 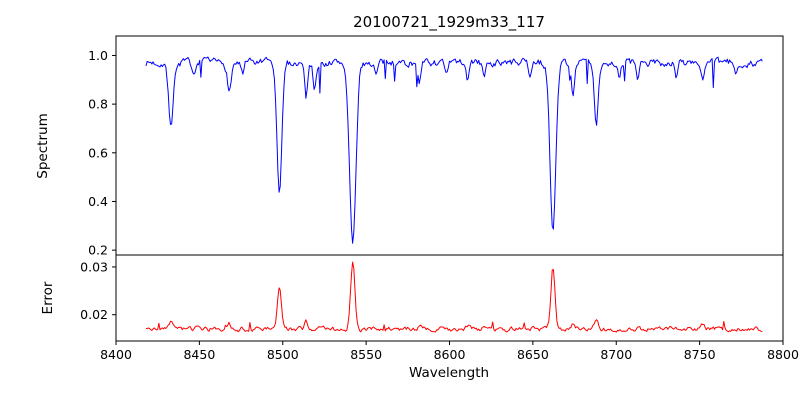 What do you see at coordinates (199, 354) in the screenshot?
I see `x-tick-label: 8450` at bounding box center [199, 354].